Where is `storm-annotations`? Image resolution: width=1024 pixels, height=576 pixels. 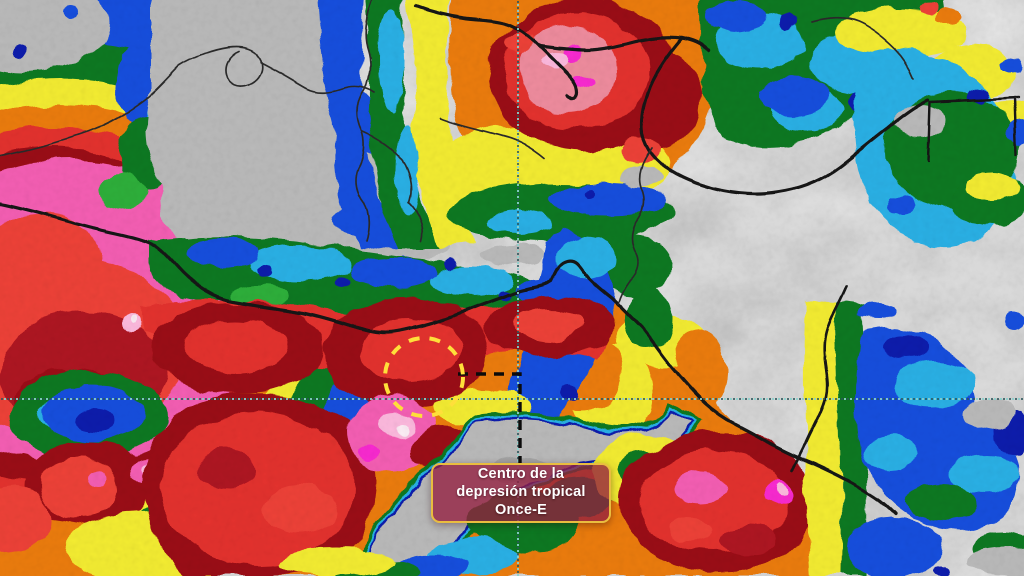 storm-annotations is located at coordinates (452, 400).